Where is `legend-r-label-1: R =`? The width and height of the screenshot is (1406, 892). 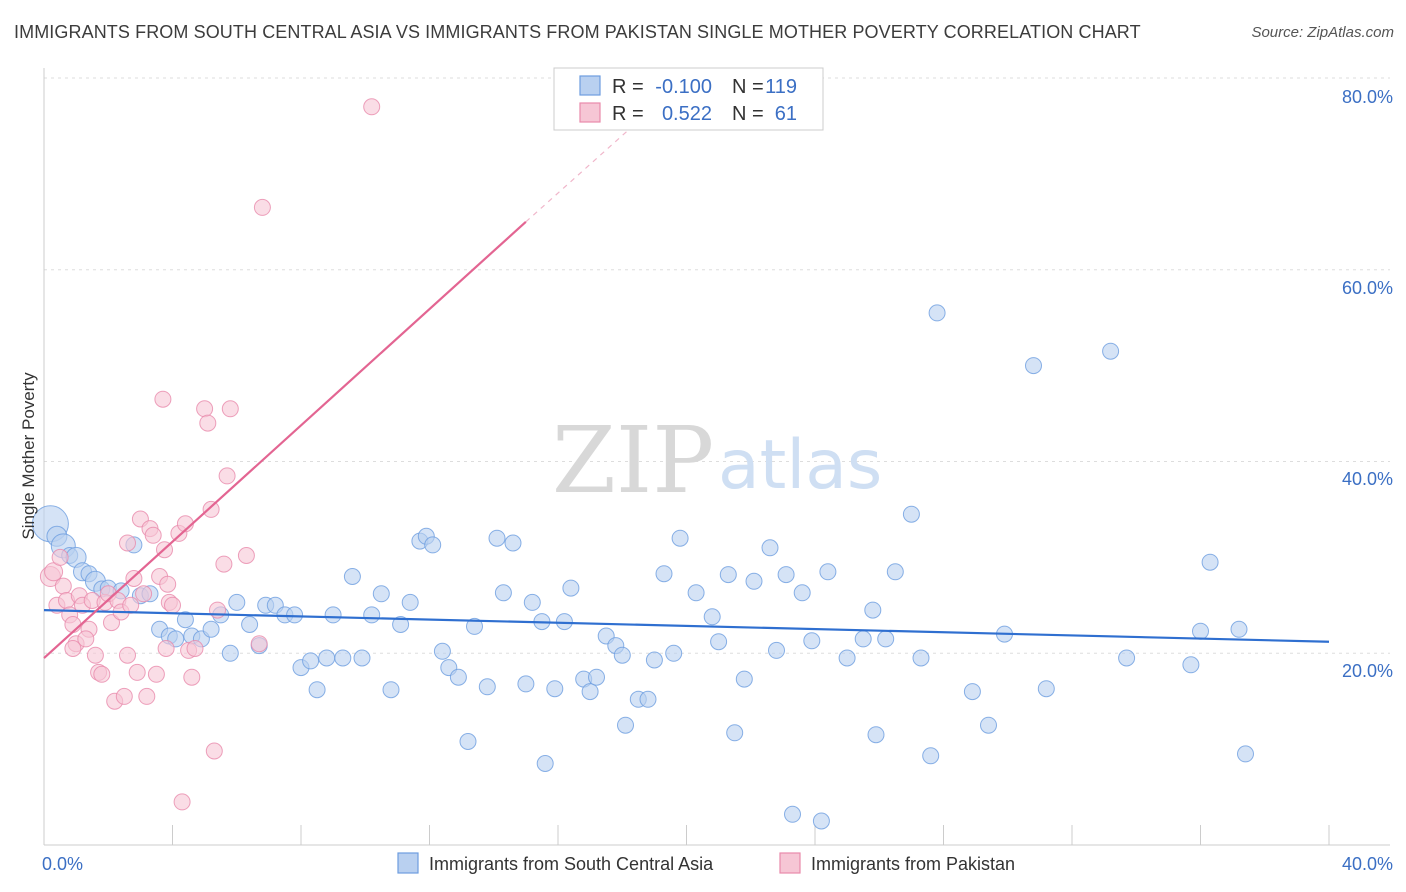 legend-r-label-1: R = is located at coordinates (628, 87).